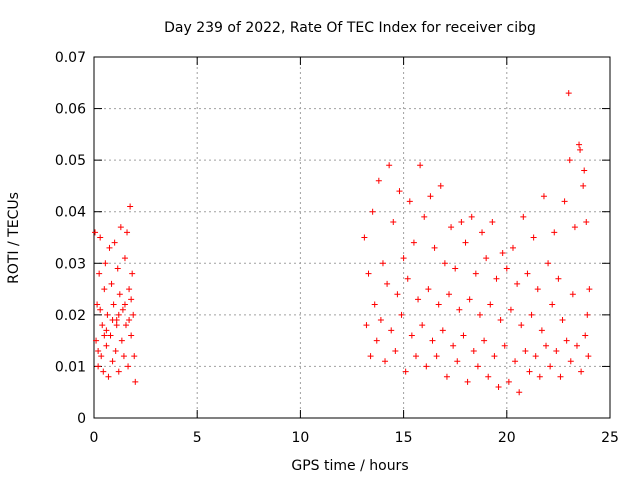  I want to click on y-tick-label: 0.02, so click(70, 316).